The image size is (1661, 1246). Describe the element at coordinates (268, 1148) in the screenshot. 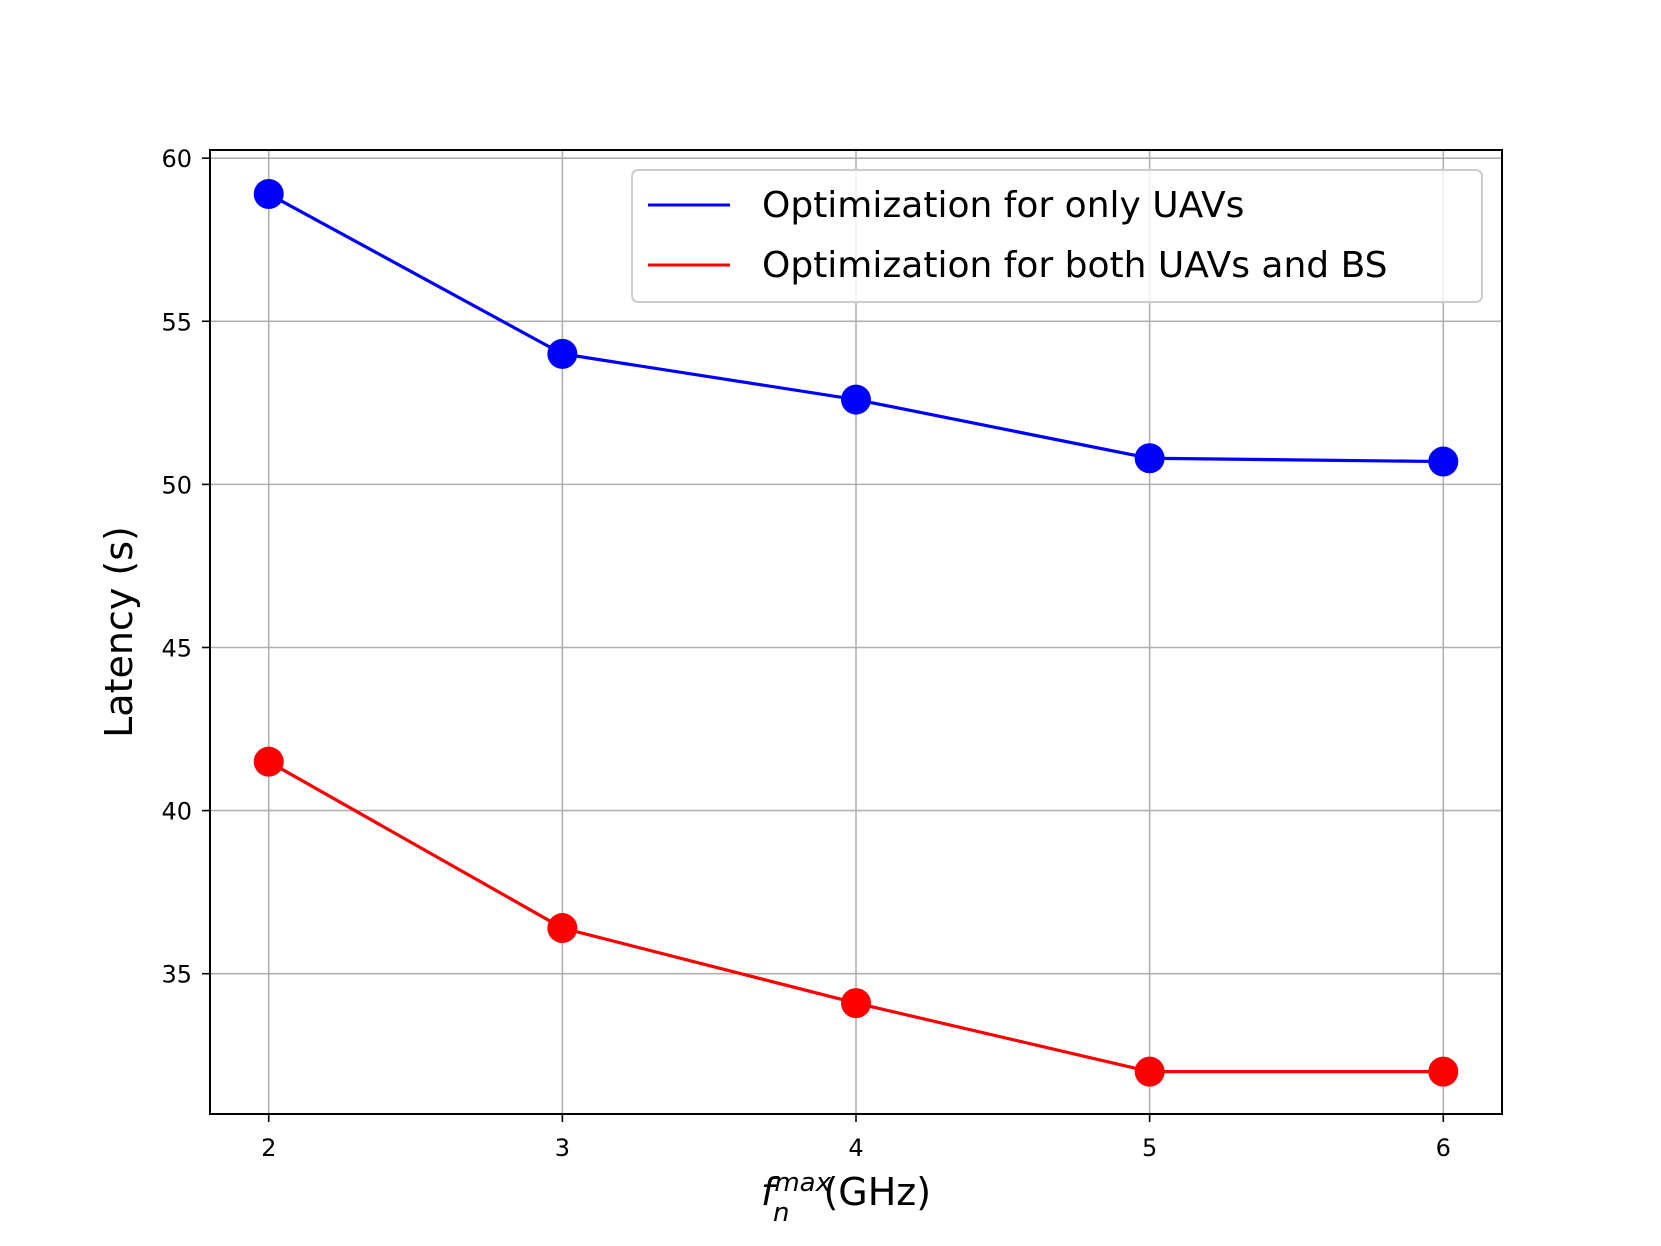

I see `x-tick-label-2: 2` at that location.